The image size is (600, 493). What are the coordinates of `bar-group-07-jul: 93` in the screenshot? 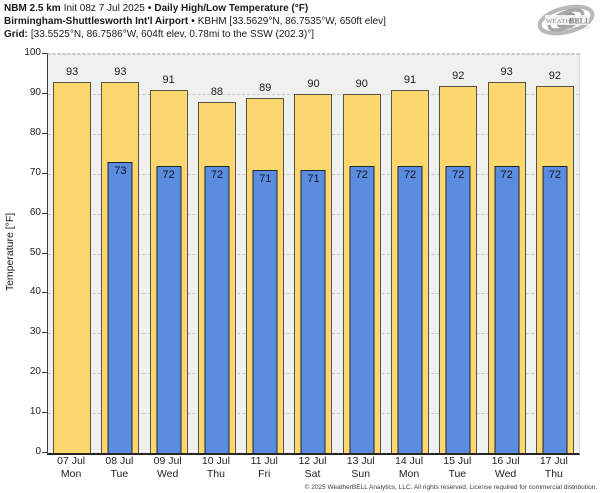 It's located at (72, 253).